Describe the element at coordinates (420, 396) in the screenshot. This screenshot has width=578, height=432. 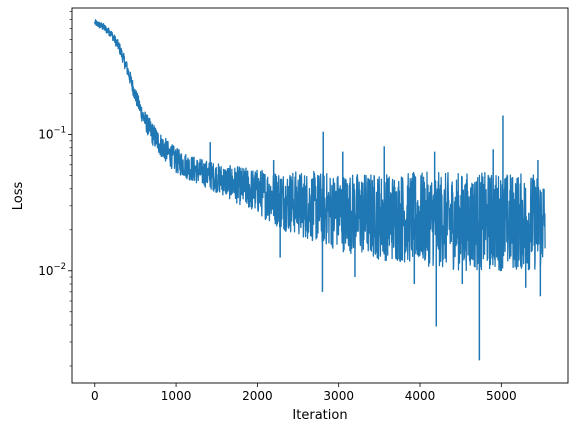
I see `x-tick-label: 4000` at that location.